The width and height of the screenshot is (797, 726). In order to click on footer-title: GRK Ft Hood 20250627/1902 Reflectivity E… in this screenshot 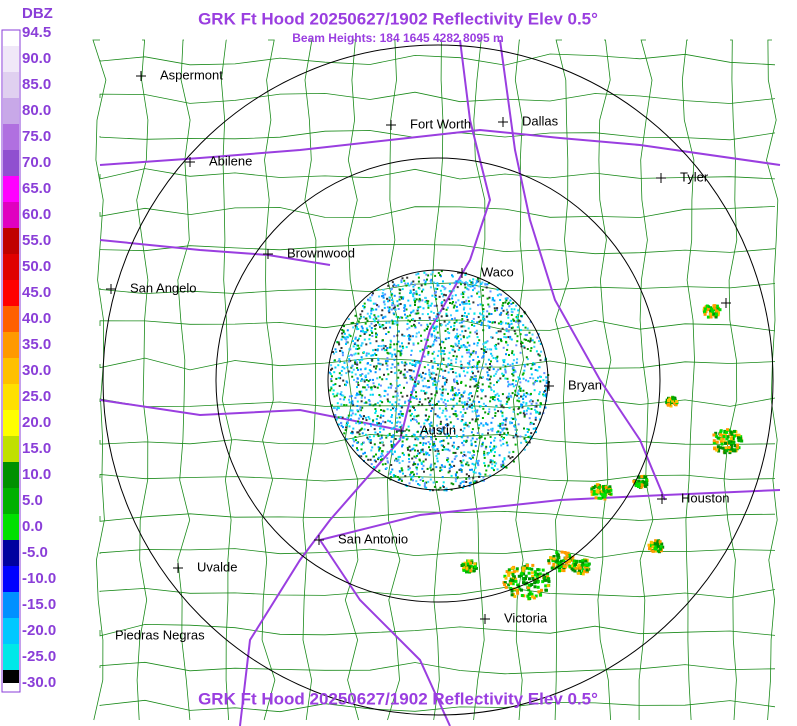, I will do `click(398, 698)`.